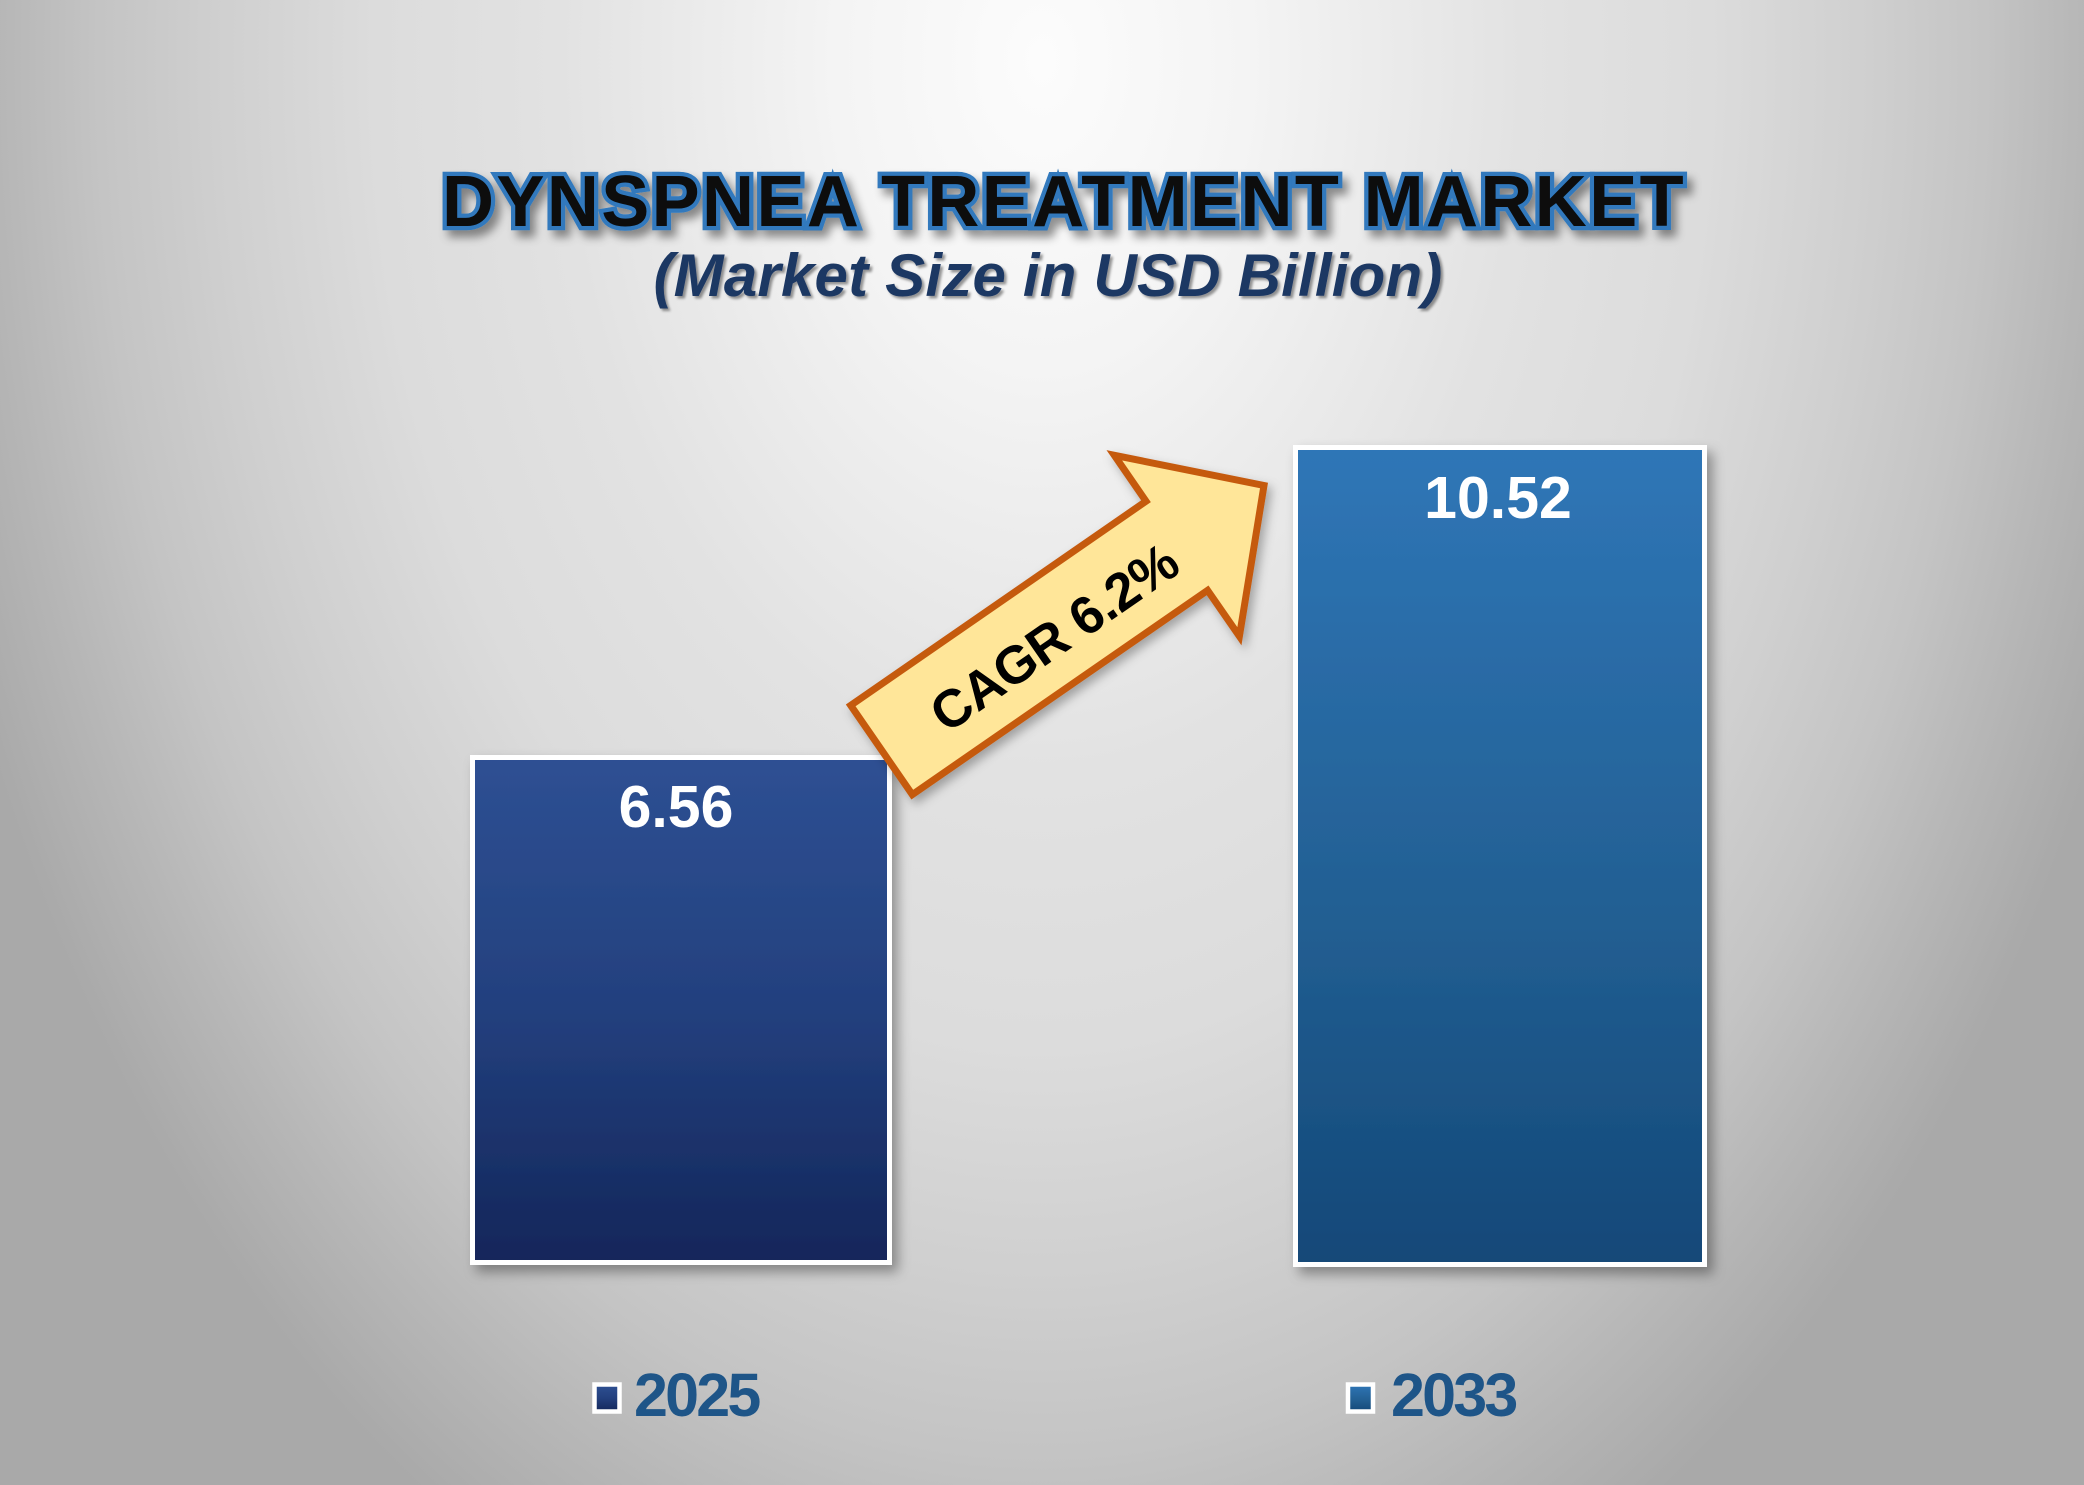 The width and height of the screenshot is (2084, 1485). I want to click on svg-text: 10.52, so click(1498, 498).